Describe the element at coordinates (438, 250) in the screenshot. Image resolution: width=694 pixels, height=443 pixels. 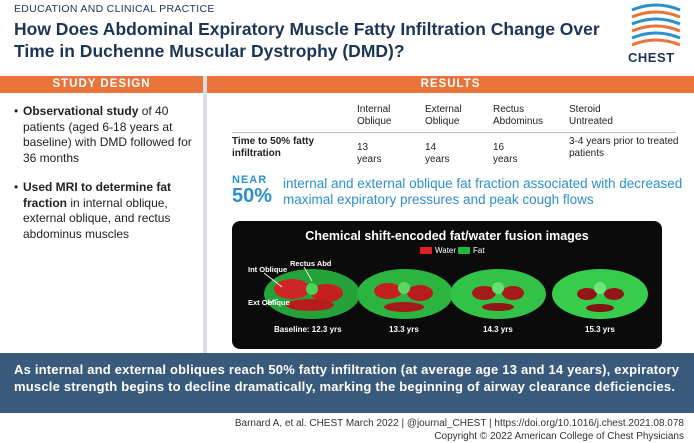
I see `legend-water: Water` at that location.